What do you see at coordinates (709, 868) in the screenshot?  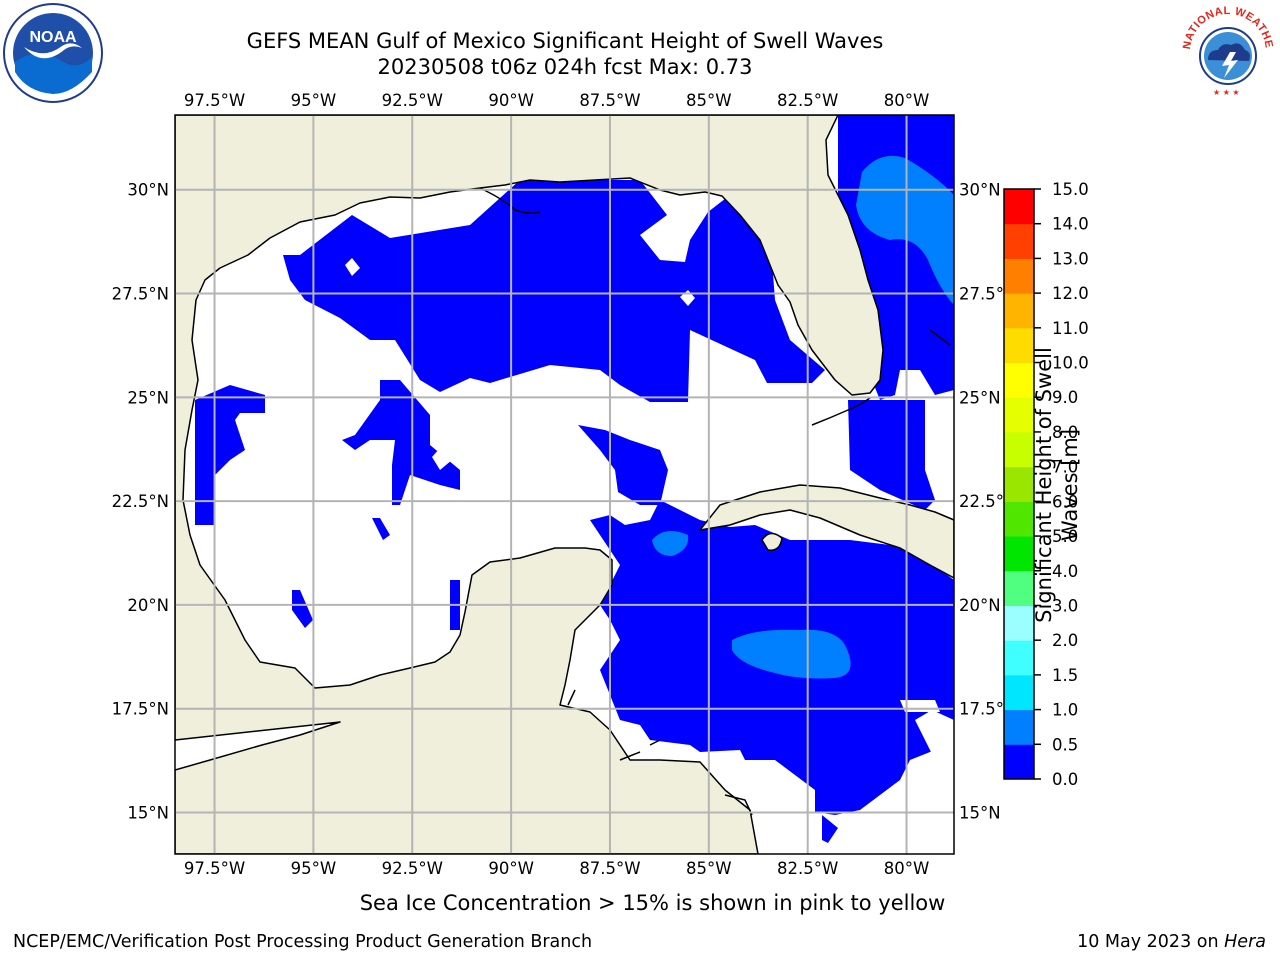 I see `lon-label-bottom: 85°W` at bounding box center [709, 868].